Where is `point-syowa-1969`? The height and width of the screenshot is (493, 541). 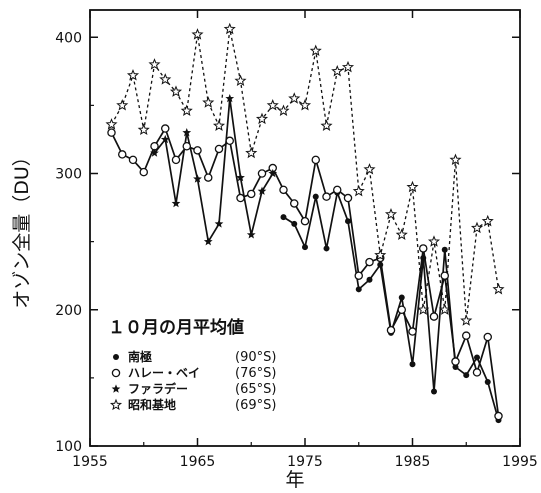 point-syowa-1969 is located at coordinates (240, 80).